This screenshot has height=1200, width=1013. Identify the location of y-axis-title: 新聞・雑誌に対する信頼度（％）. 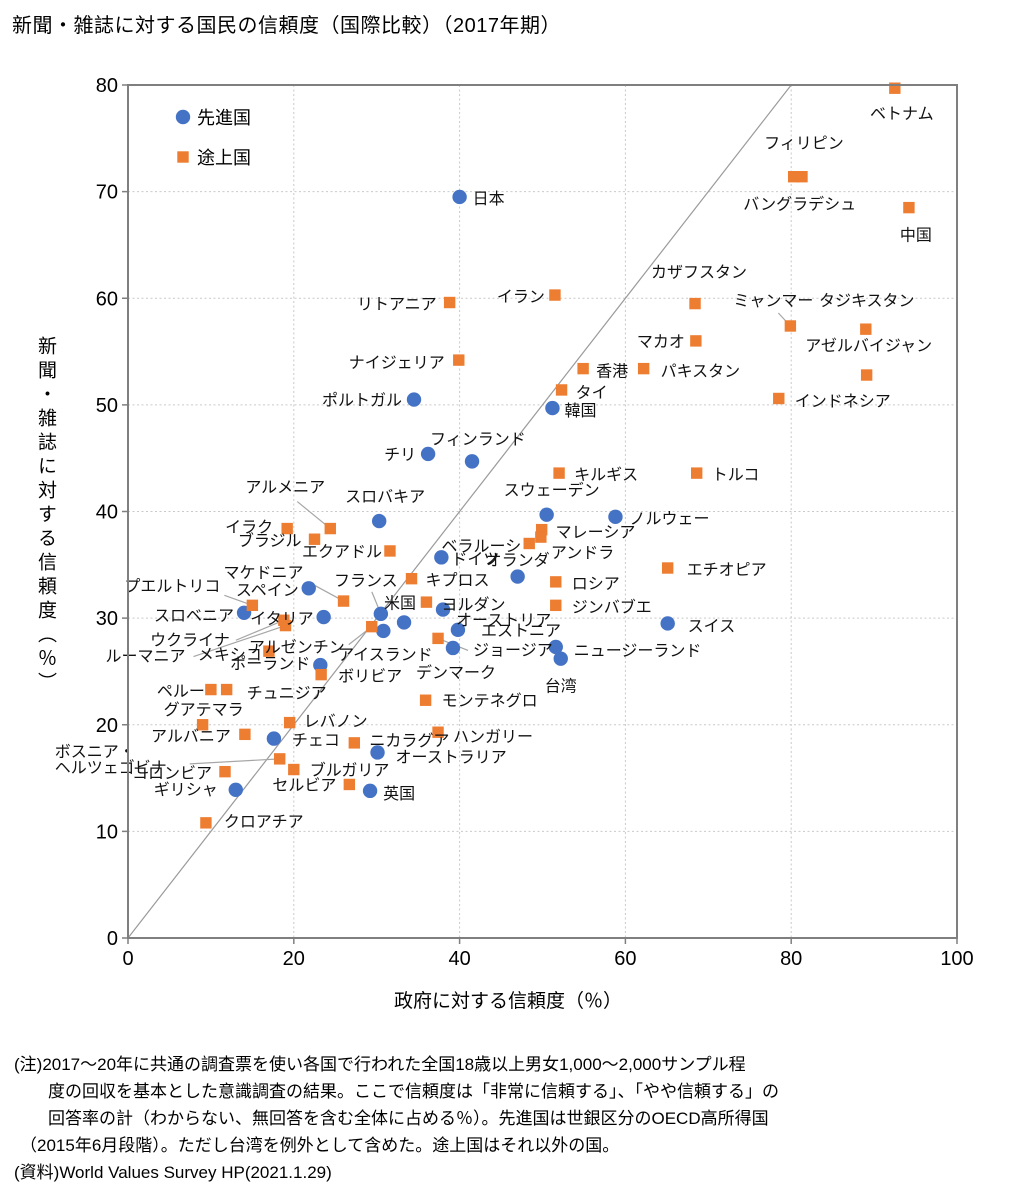
(45, 516).